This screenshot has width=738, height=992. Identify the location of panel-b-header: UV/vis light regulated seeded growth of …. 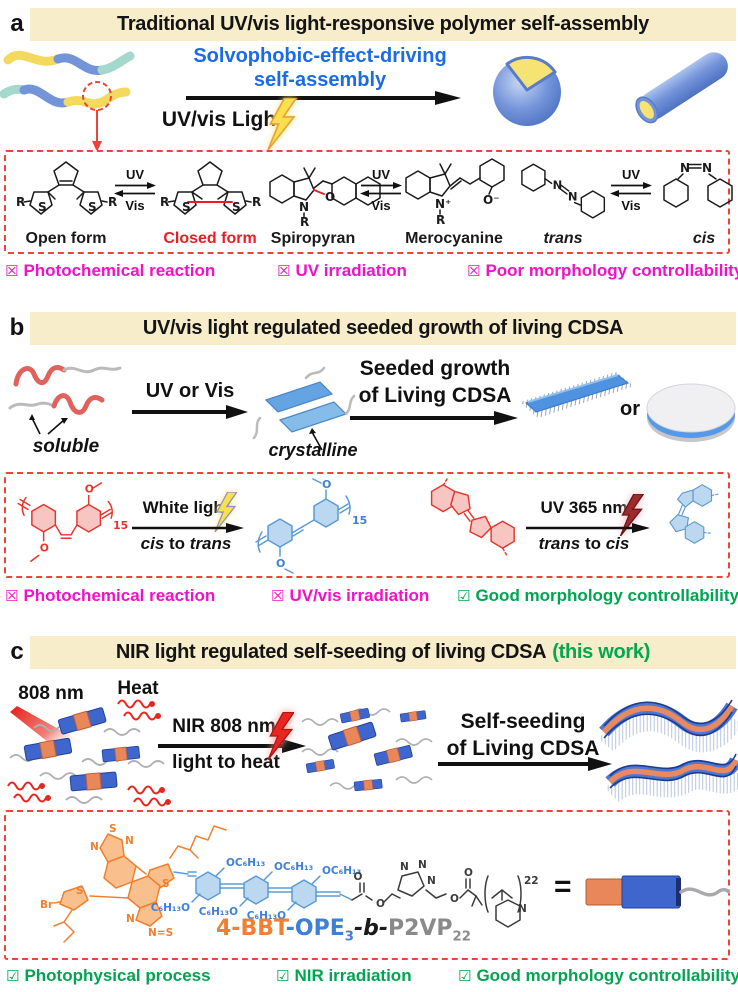
(383, 328).